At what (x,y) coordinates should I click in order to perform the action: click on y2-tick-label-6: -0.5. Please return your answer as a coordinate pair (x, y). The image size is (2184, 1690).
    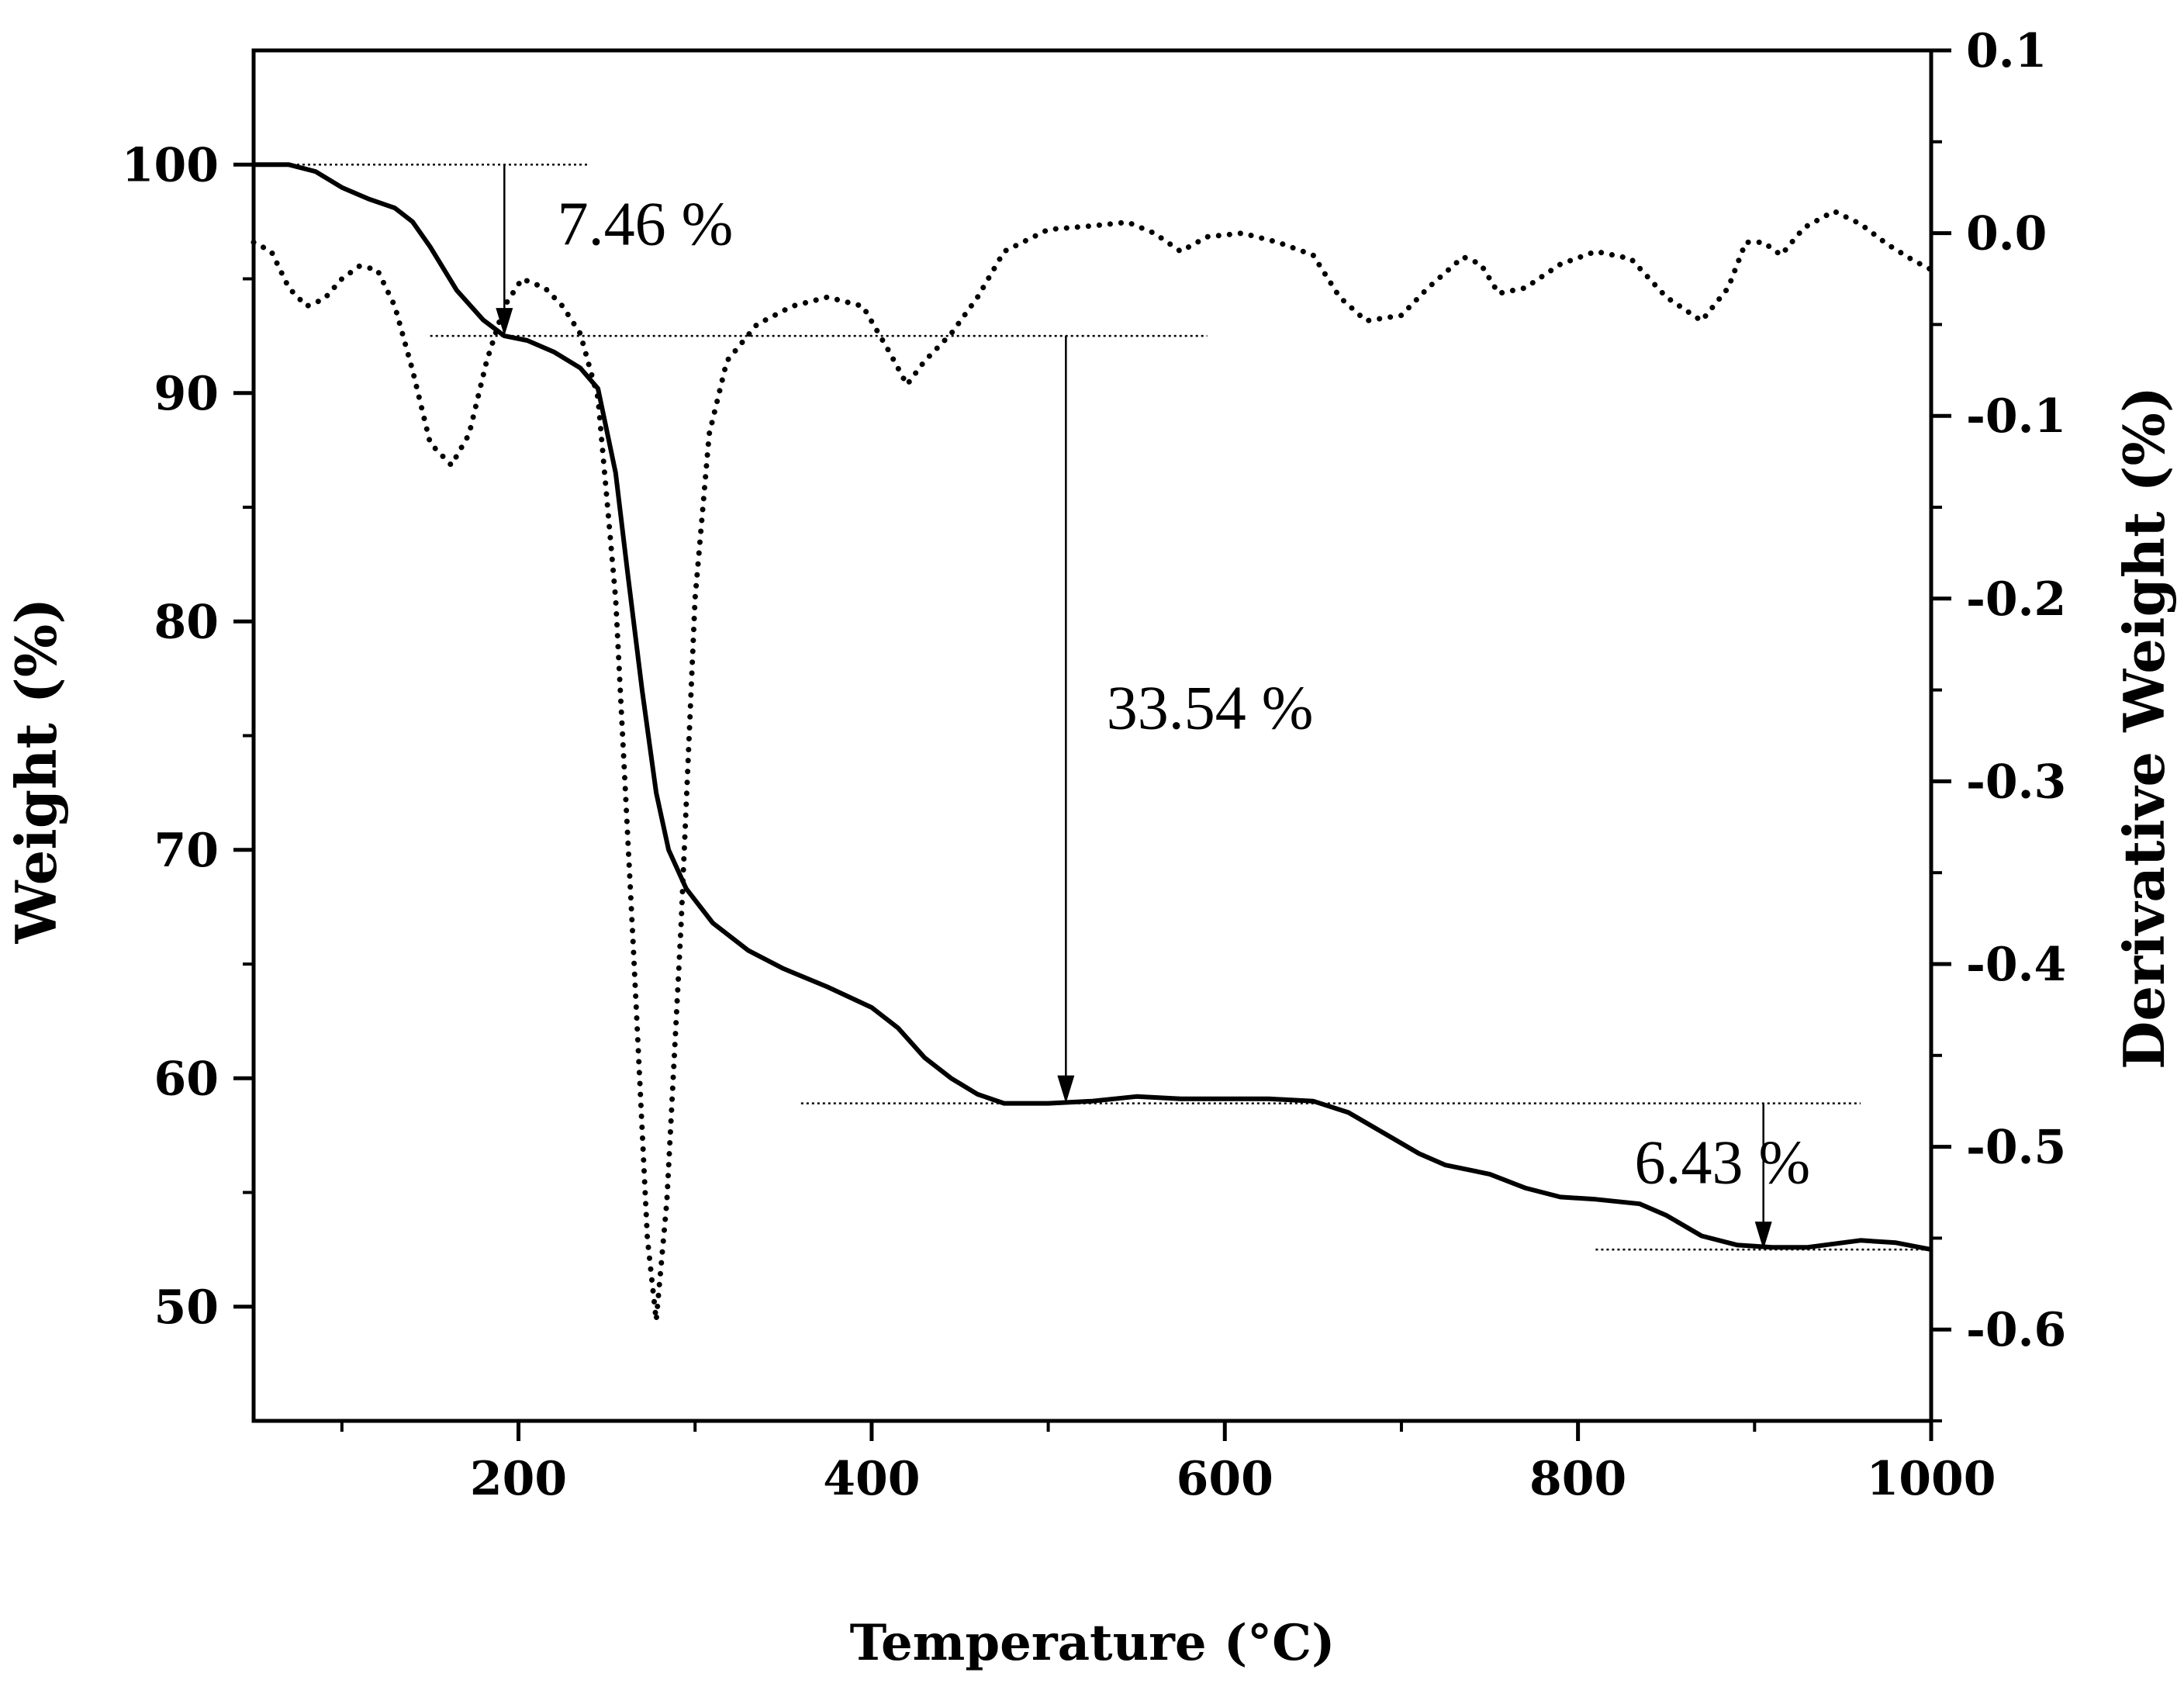
    Looking at the image, I should click on (2016, 1148).